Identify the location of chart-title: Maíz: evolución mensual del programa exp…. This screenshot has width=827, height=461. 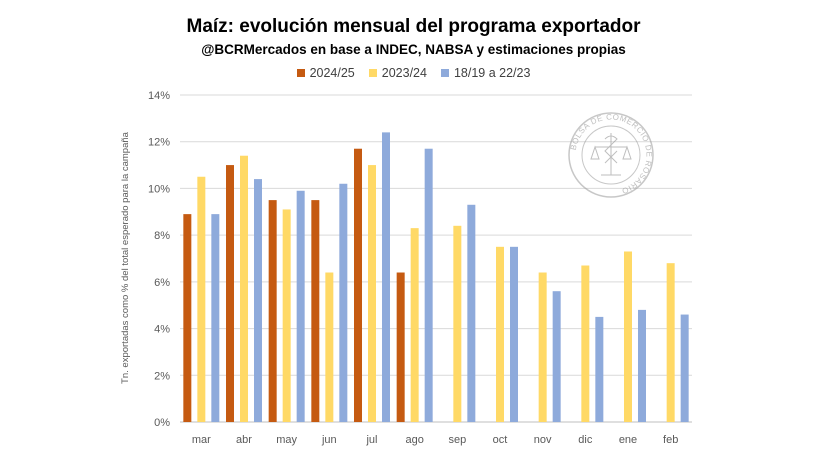
(413, 26).